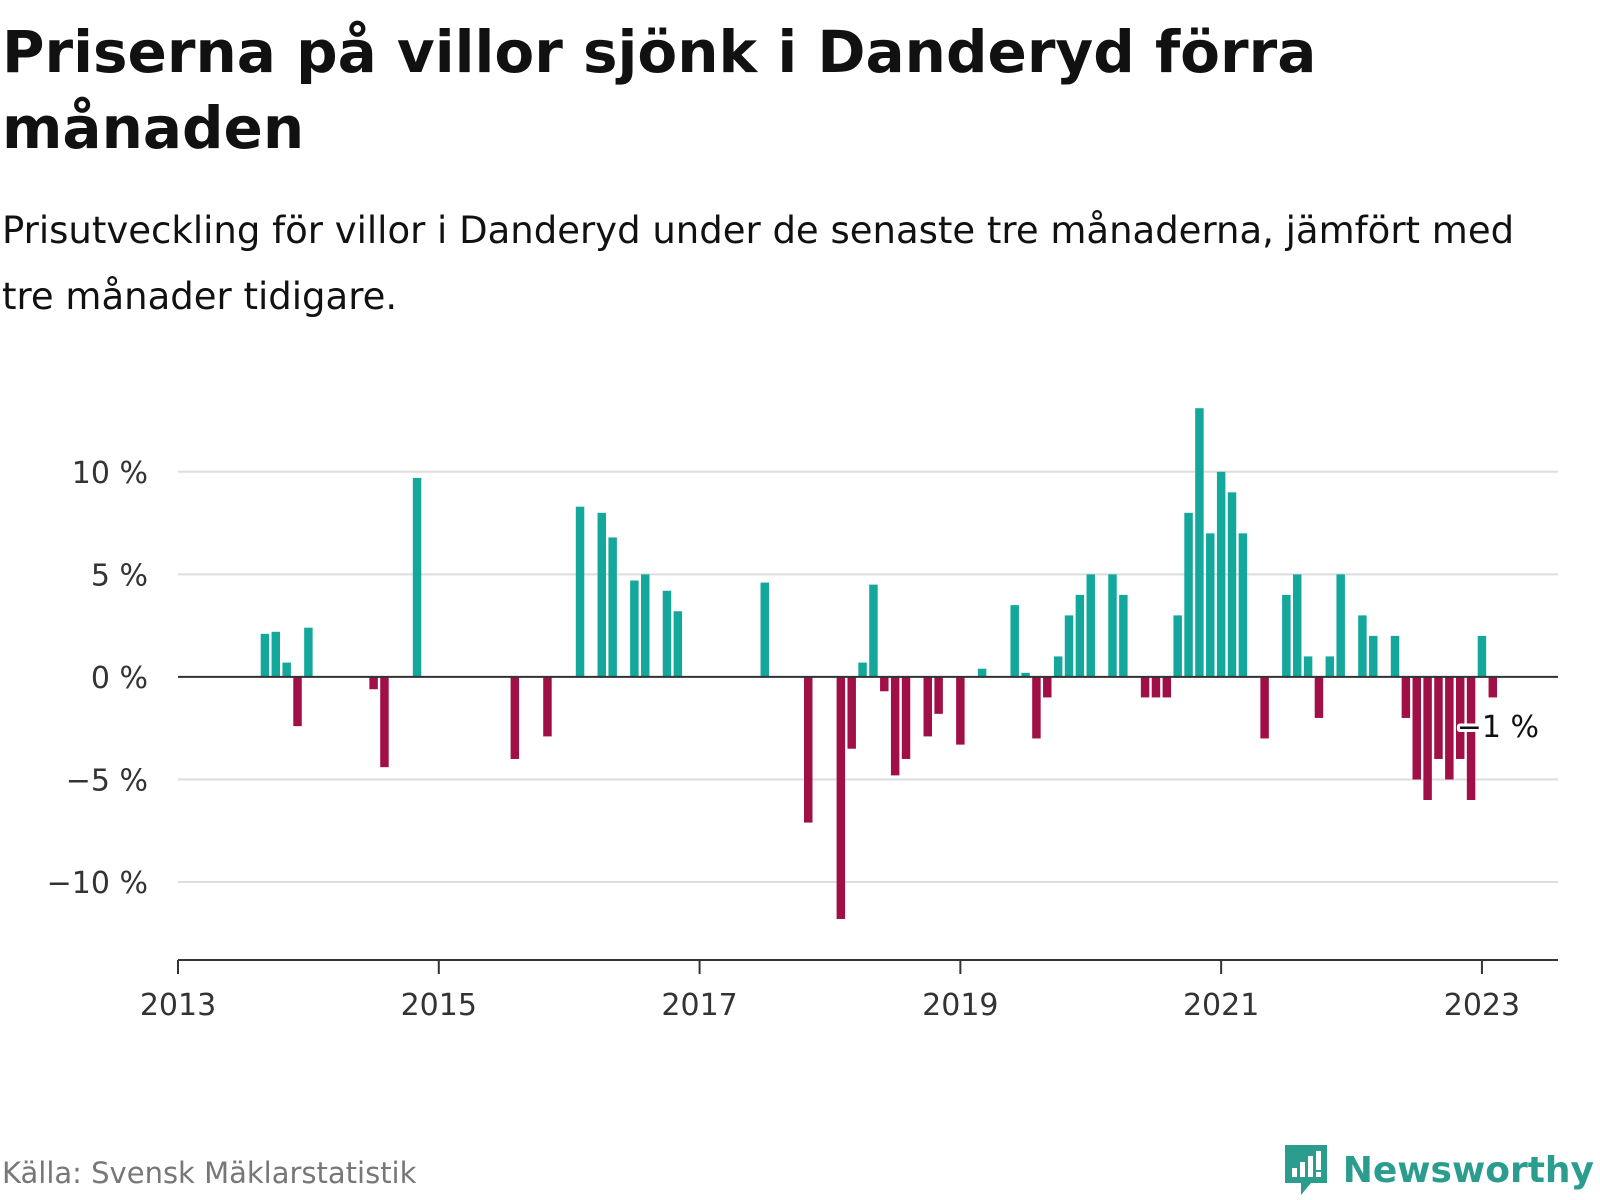 Image resolution: width=1600 pixels, height=1200 pixels. What do you see at coordinates (1468, 1170) in the screenshot?
I see `brand-name: Newsworthy` at bounding box center [1468, 1170].